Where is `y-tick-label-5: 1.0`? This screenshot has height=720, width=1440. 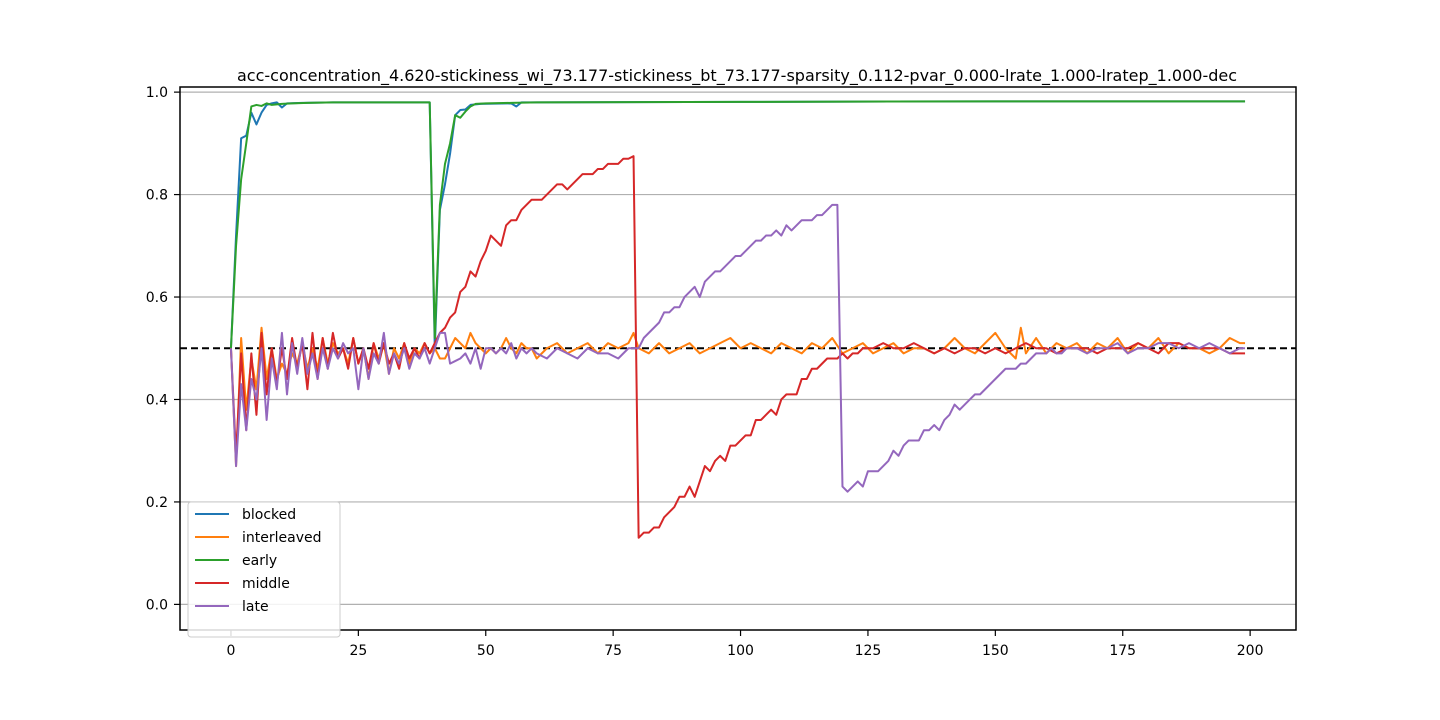 y-tick-label-5: 1.0 is located at coordinates (157, 93).